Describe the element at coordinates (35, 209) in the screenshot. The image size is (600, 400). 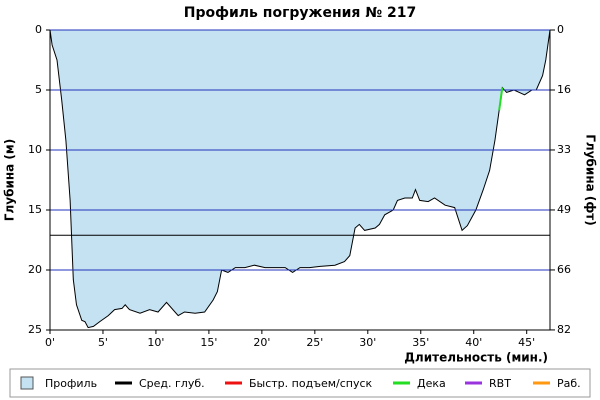
I see `y-tick-label: 15` at that location.